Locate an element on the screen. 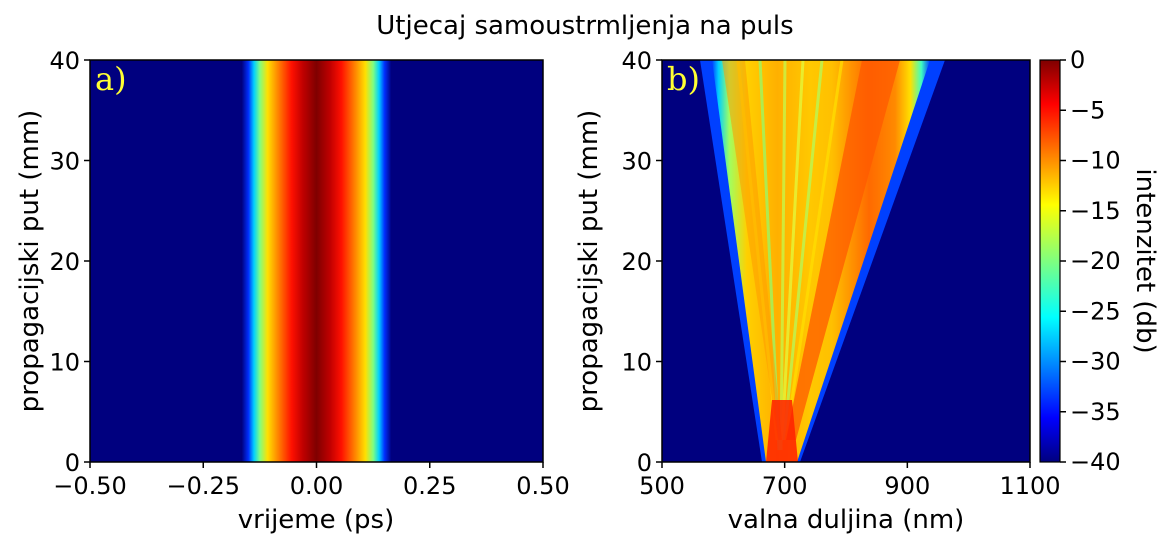 This screenshot has height=535, width=1161. colorbar-label: intenzitet (db) is located at coordinates (1145, 260).